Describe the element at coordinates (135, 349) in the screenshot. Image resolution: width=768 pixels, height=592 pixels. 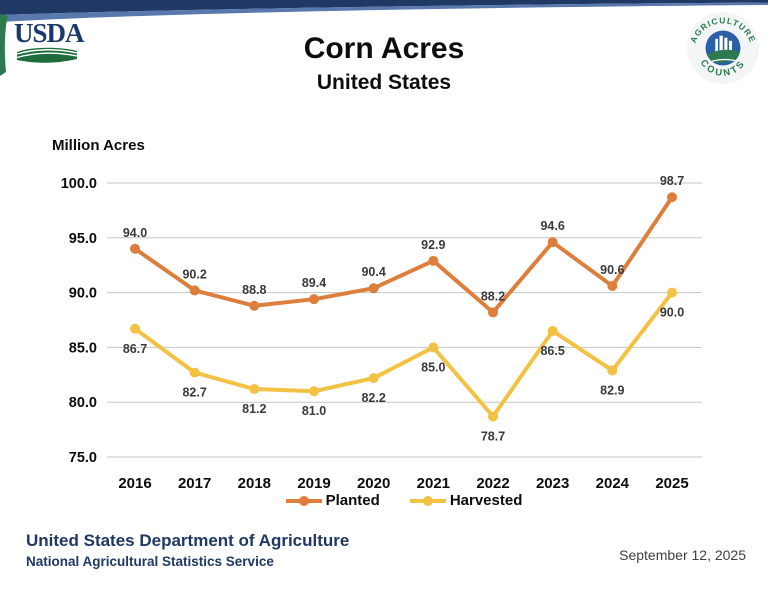
I see `data-label-harvested: 86.7` at that location.